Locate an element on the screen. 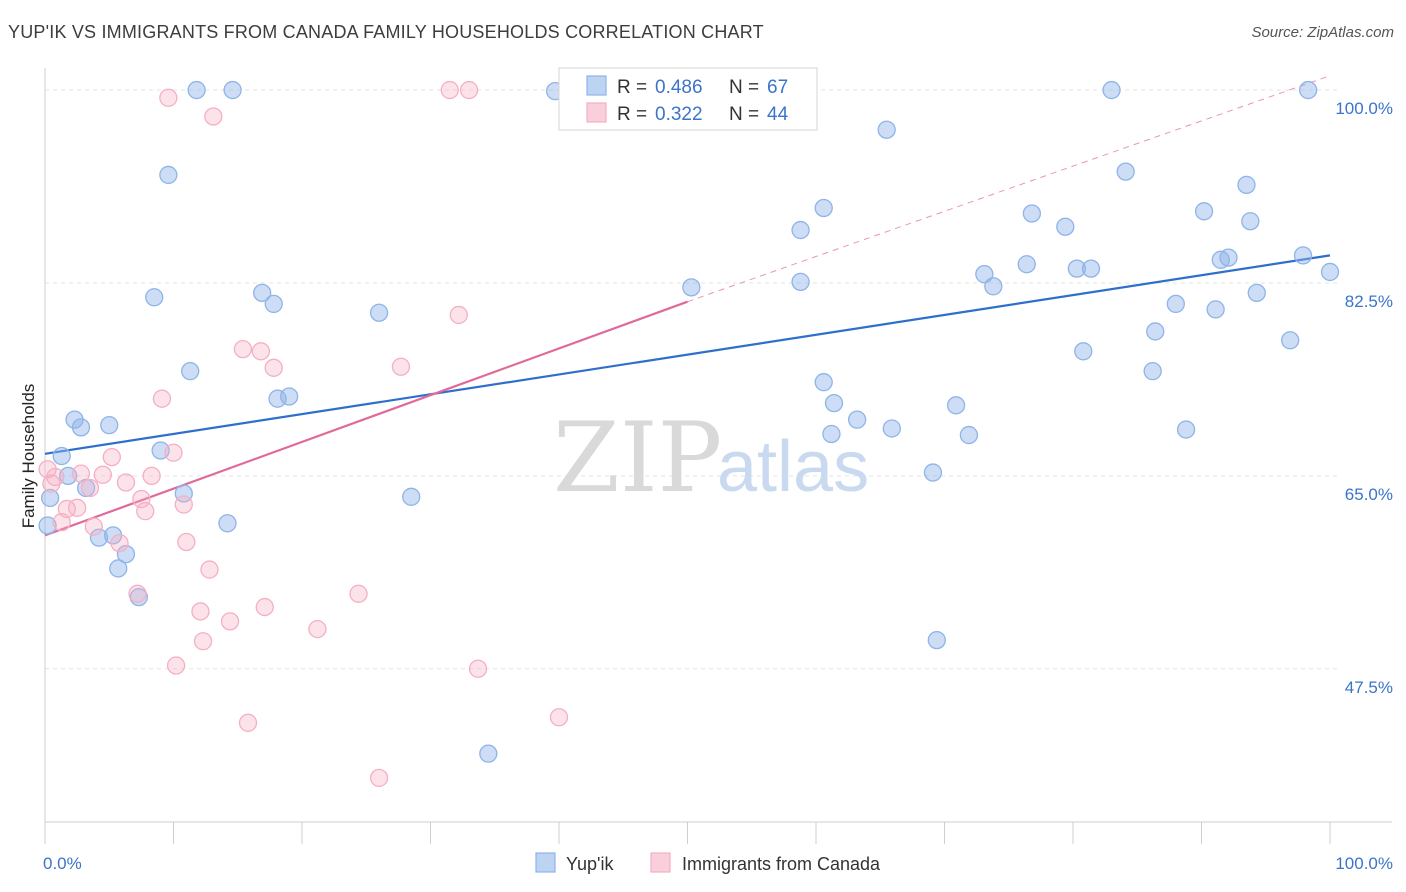 Image resolution: width=1406 pixels, height=892 pixels. x-tick-label-0: 0.0% is located at coordinates (62, 863).